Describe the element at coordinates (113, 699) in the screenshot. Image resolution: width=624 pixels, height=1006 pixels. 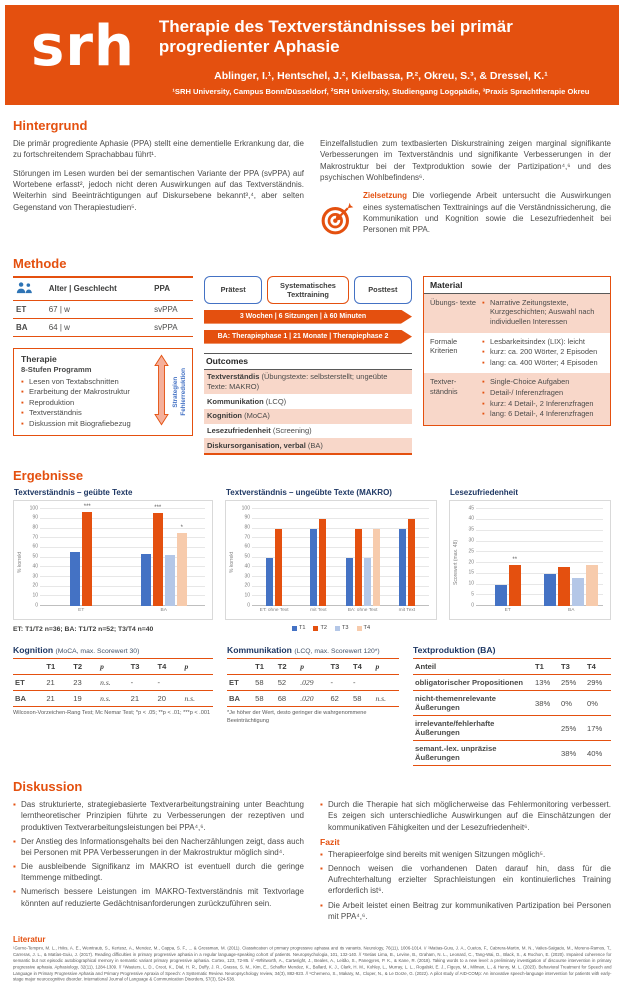
I see `stats-row: BA 21 19 n.s. 21 20 n.s.` at that location.